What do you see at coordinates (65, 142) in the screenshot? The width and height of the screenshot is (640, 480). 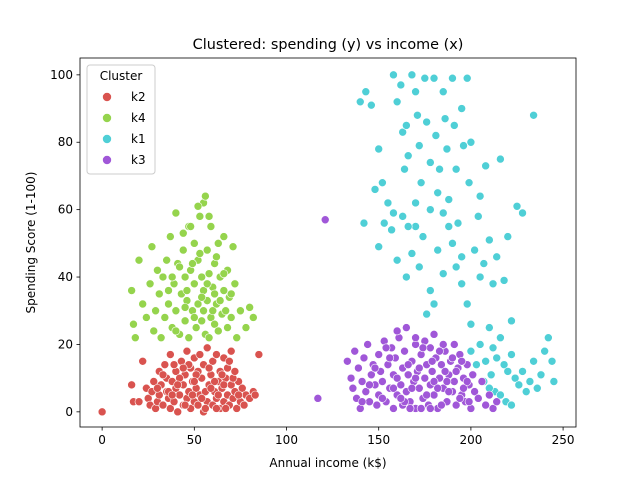 I see `y-tick-label: 80` at bounding box center [65, 142].